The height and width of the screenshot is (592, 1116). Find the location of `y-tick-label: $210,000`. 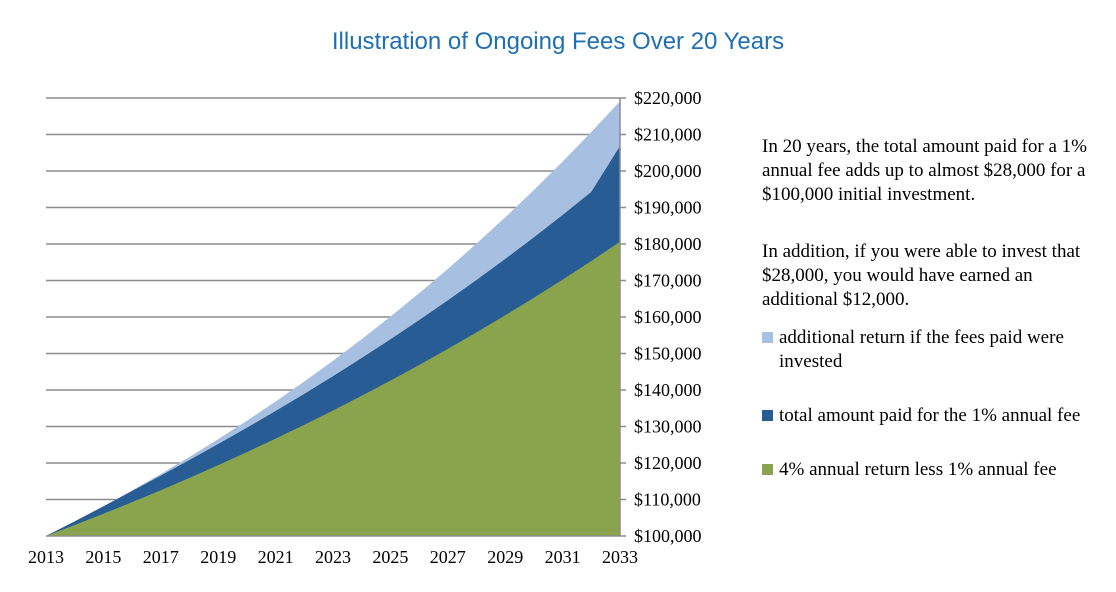

y-tick-label: $210,000 is located at coordinates (668, 135).